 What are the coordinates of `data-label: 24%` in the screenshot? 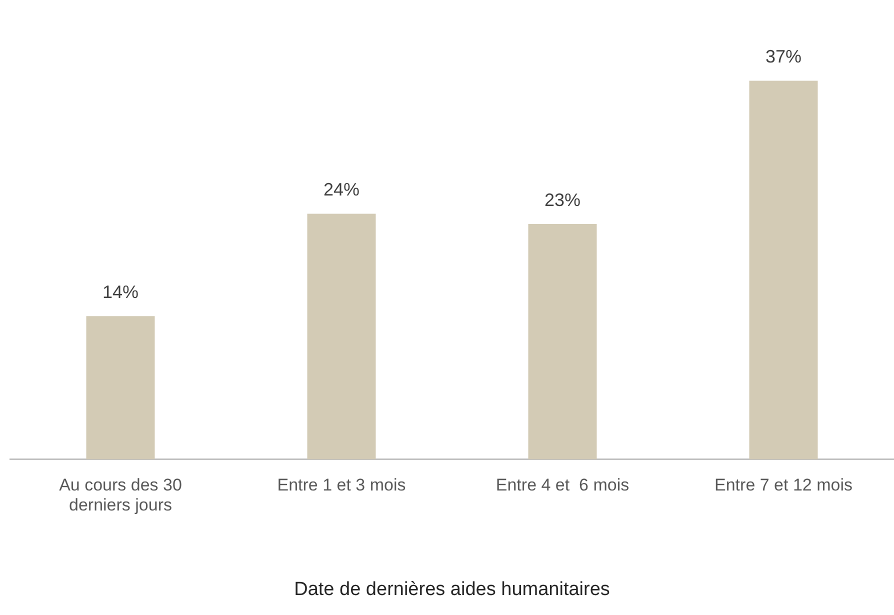 It's located at (341, 190).